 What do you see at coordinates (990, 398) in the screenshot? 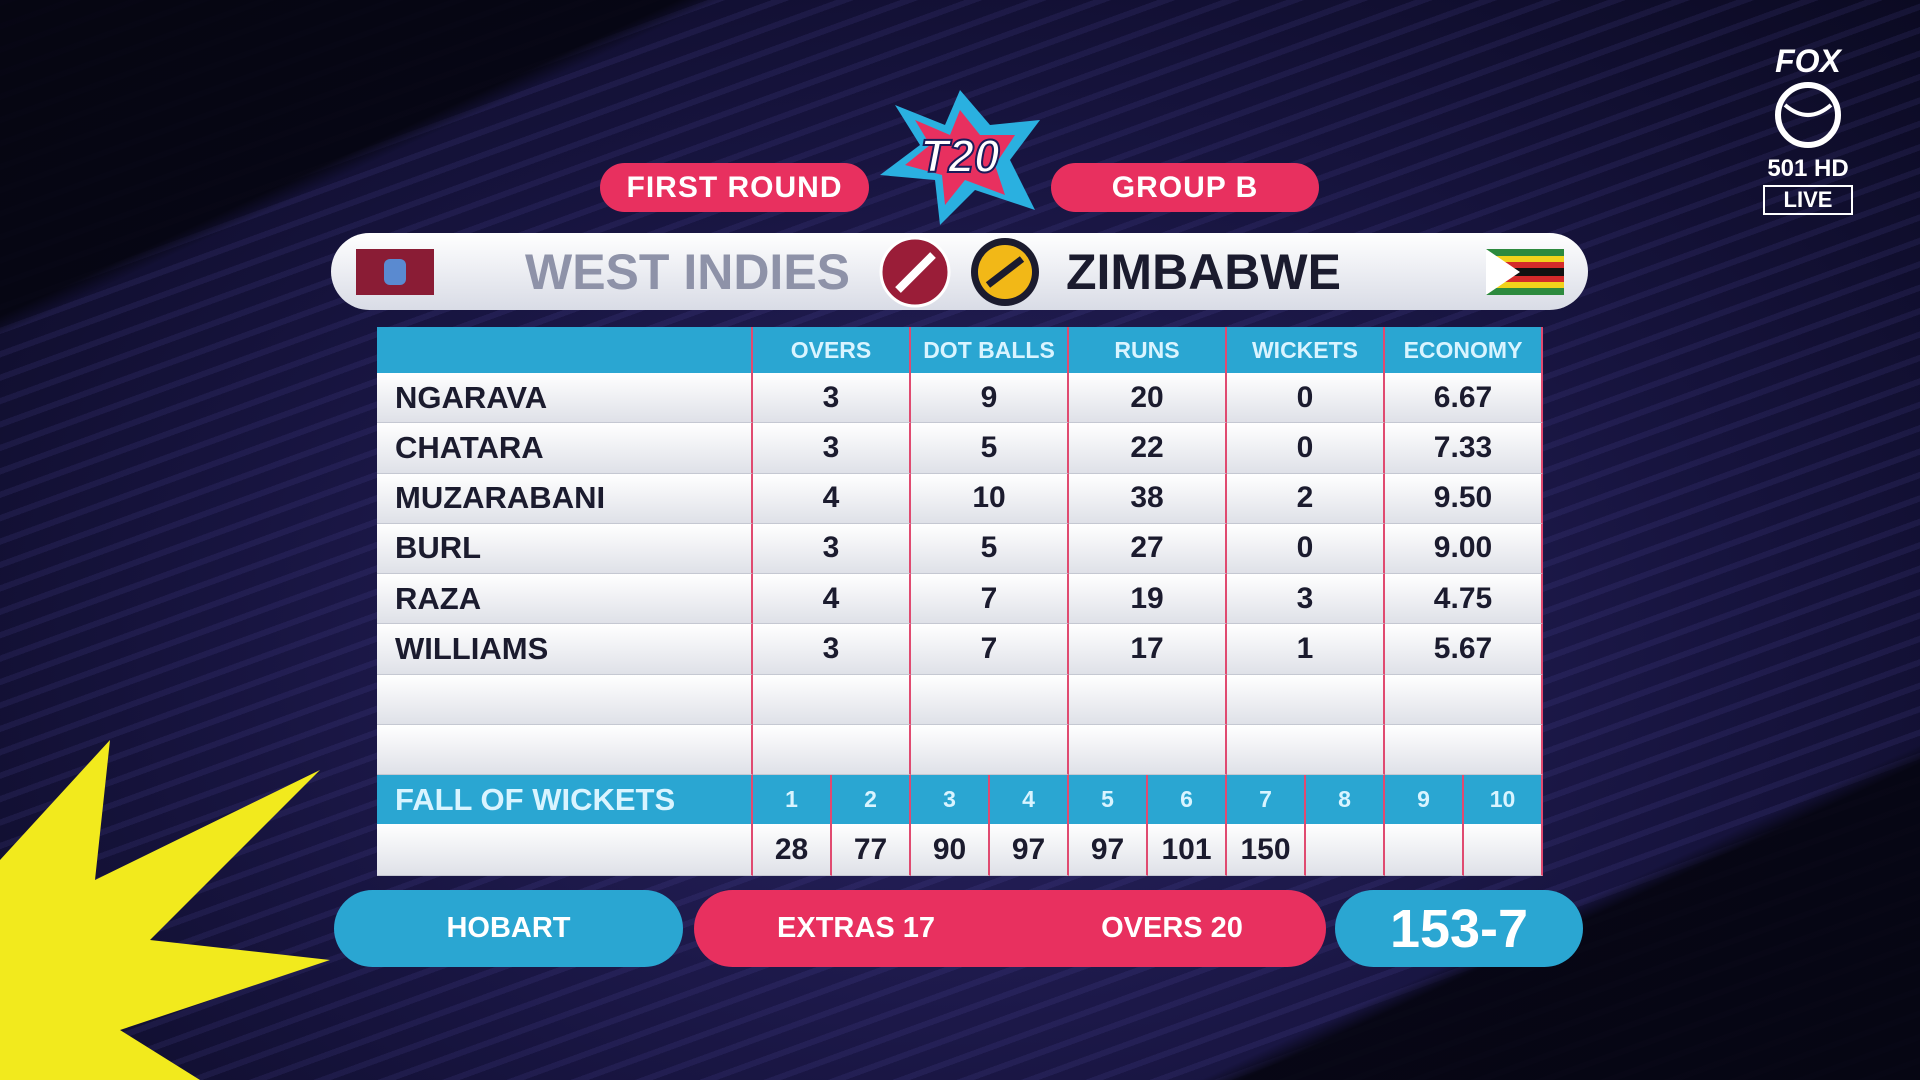
I see `stat-cell: 9` at bounding box center [990, 398].